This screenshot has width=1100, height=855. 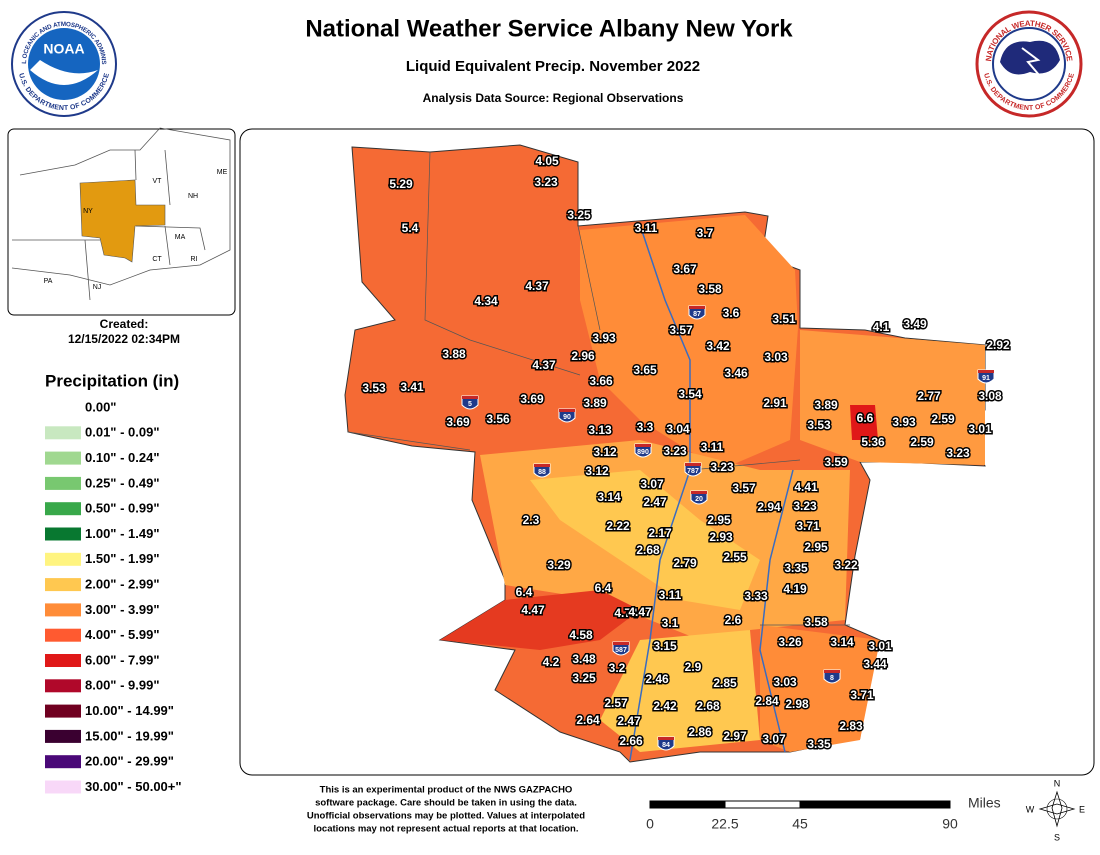 I want to click on station-value: 3.88, so click(x=454, y=354).